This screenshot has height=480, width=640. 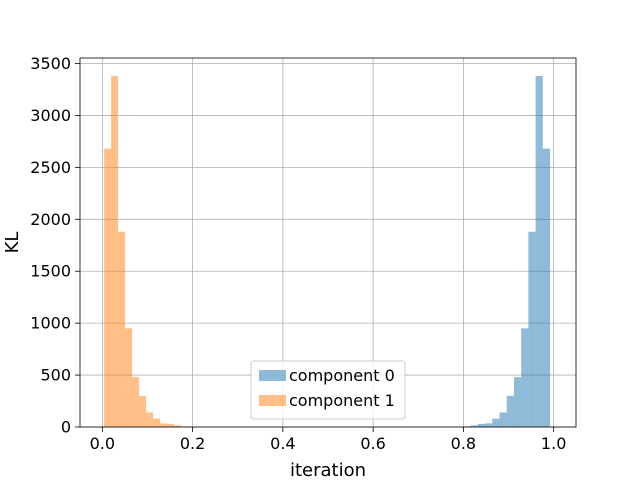 I want to click on x-tick-label: 0.2, so click(x=192, y=443).